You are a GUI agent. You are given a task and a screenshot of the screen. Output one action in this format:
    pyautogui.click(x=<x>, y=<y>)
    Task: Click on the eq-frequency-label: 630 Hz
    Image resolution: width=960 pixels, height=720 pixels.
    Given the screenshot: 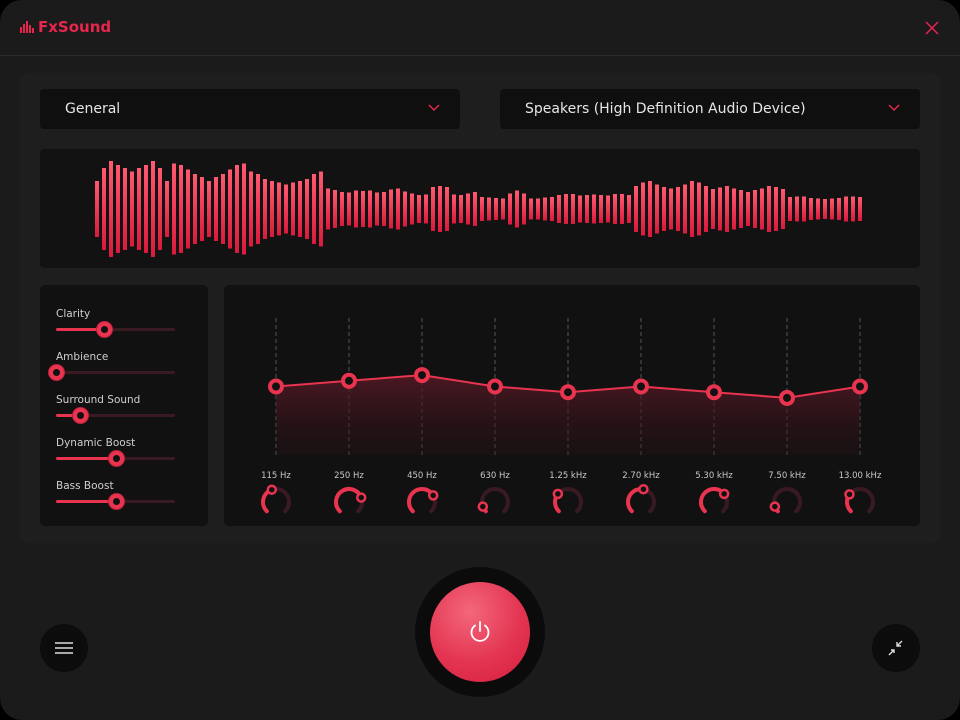 What is the action you would take?
    pyautogui.click(x=495, y=476)
    